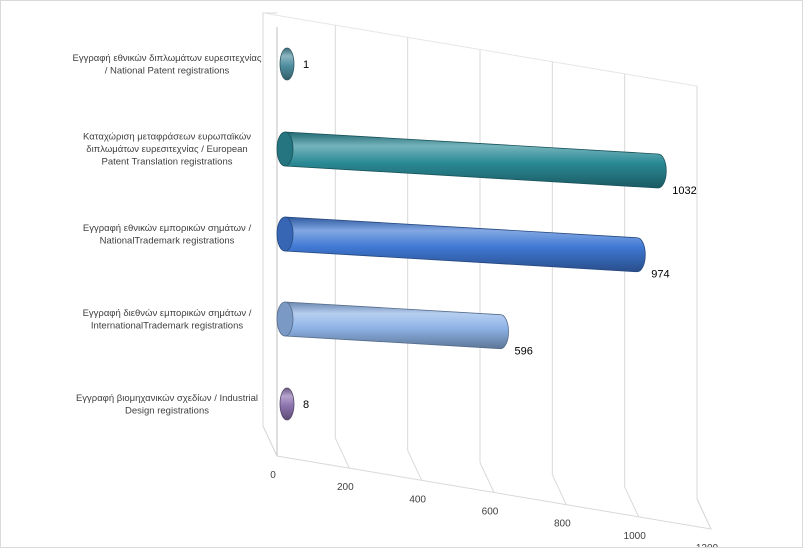 This screenshot has height=548, width=803. What do you see at coordinates (635, 536) in the screenshot?
I see `x-tick-label: 1000` at bounding box center [635, 536].